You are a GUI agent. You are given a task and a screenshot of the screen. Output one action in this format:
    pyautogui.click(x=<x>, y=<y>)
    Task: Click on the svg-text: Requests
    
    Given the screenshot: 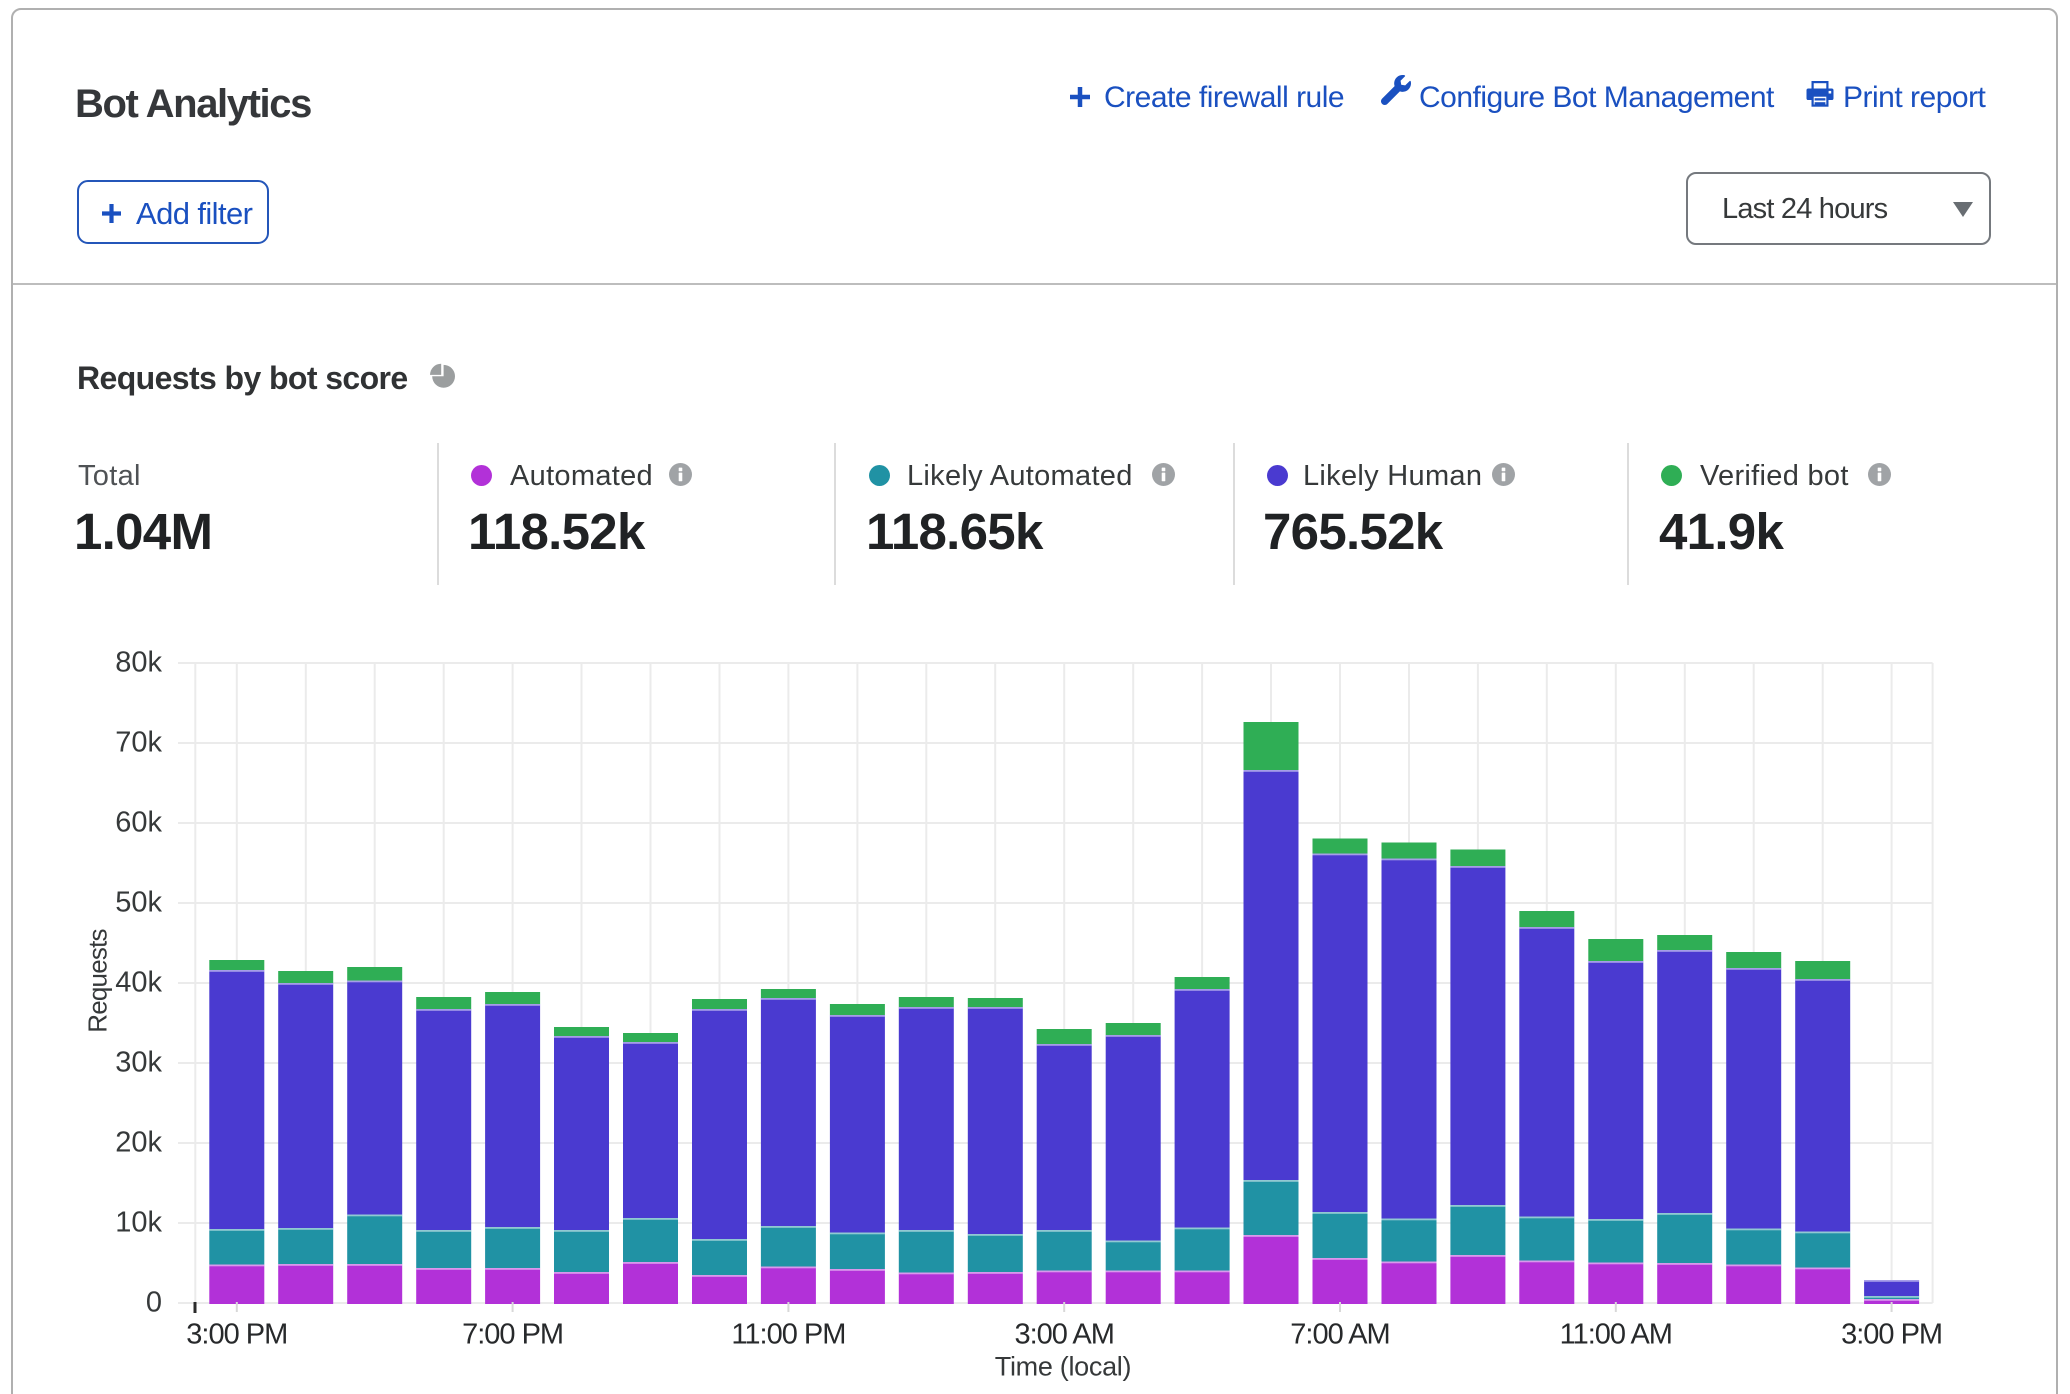 What is the action you would take?
    pyautogui.click(x=98, y=980)
    